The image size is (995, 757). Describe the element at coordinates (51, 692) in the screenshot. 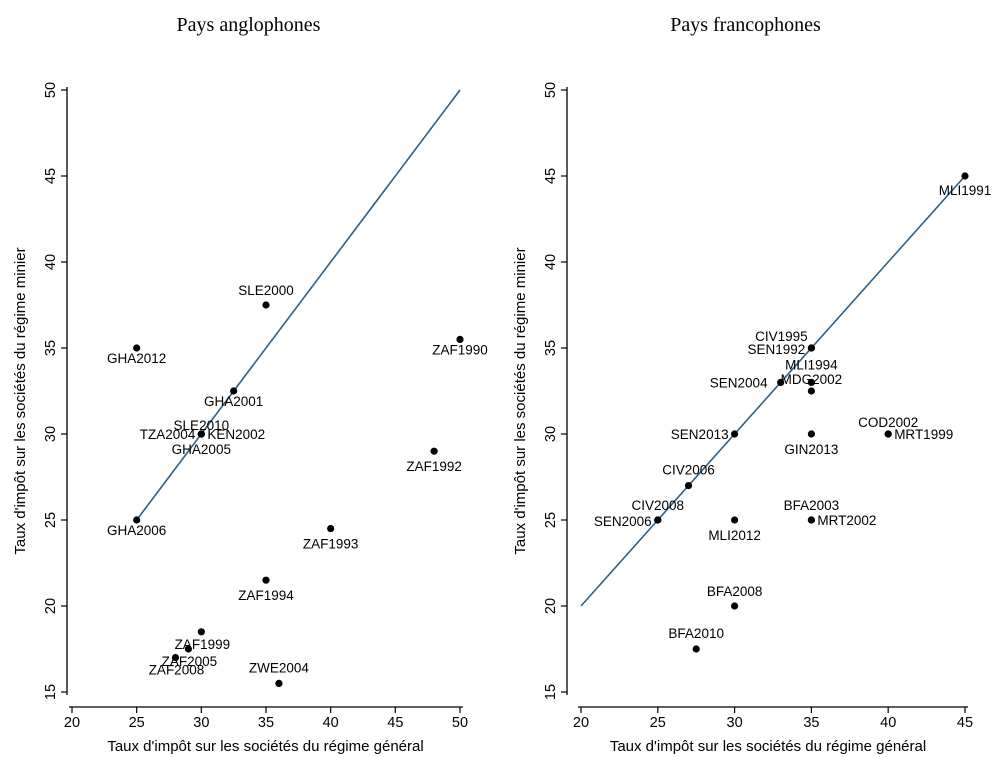

I see `left-y-tick-label: 15` at that location.